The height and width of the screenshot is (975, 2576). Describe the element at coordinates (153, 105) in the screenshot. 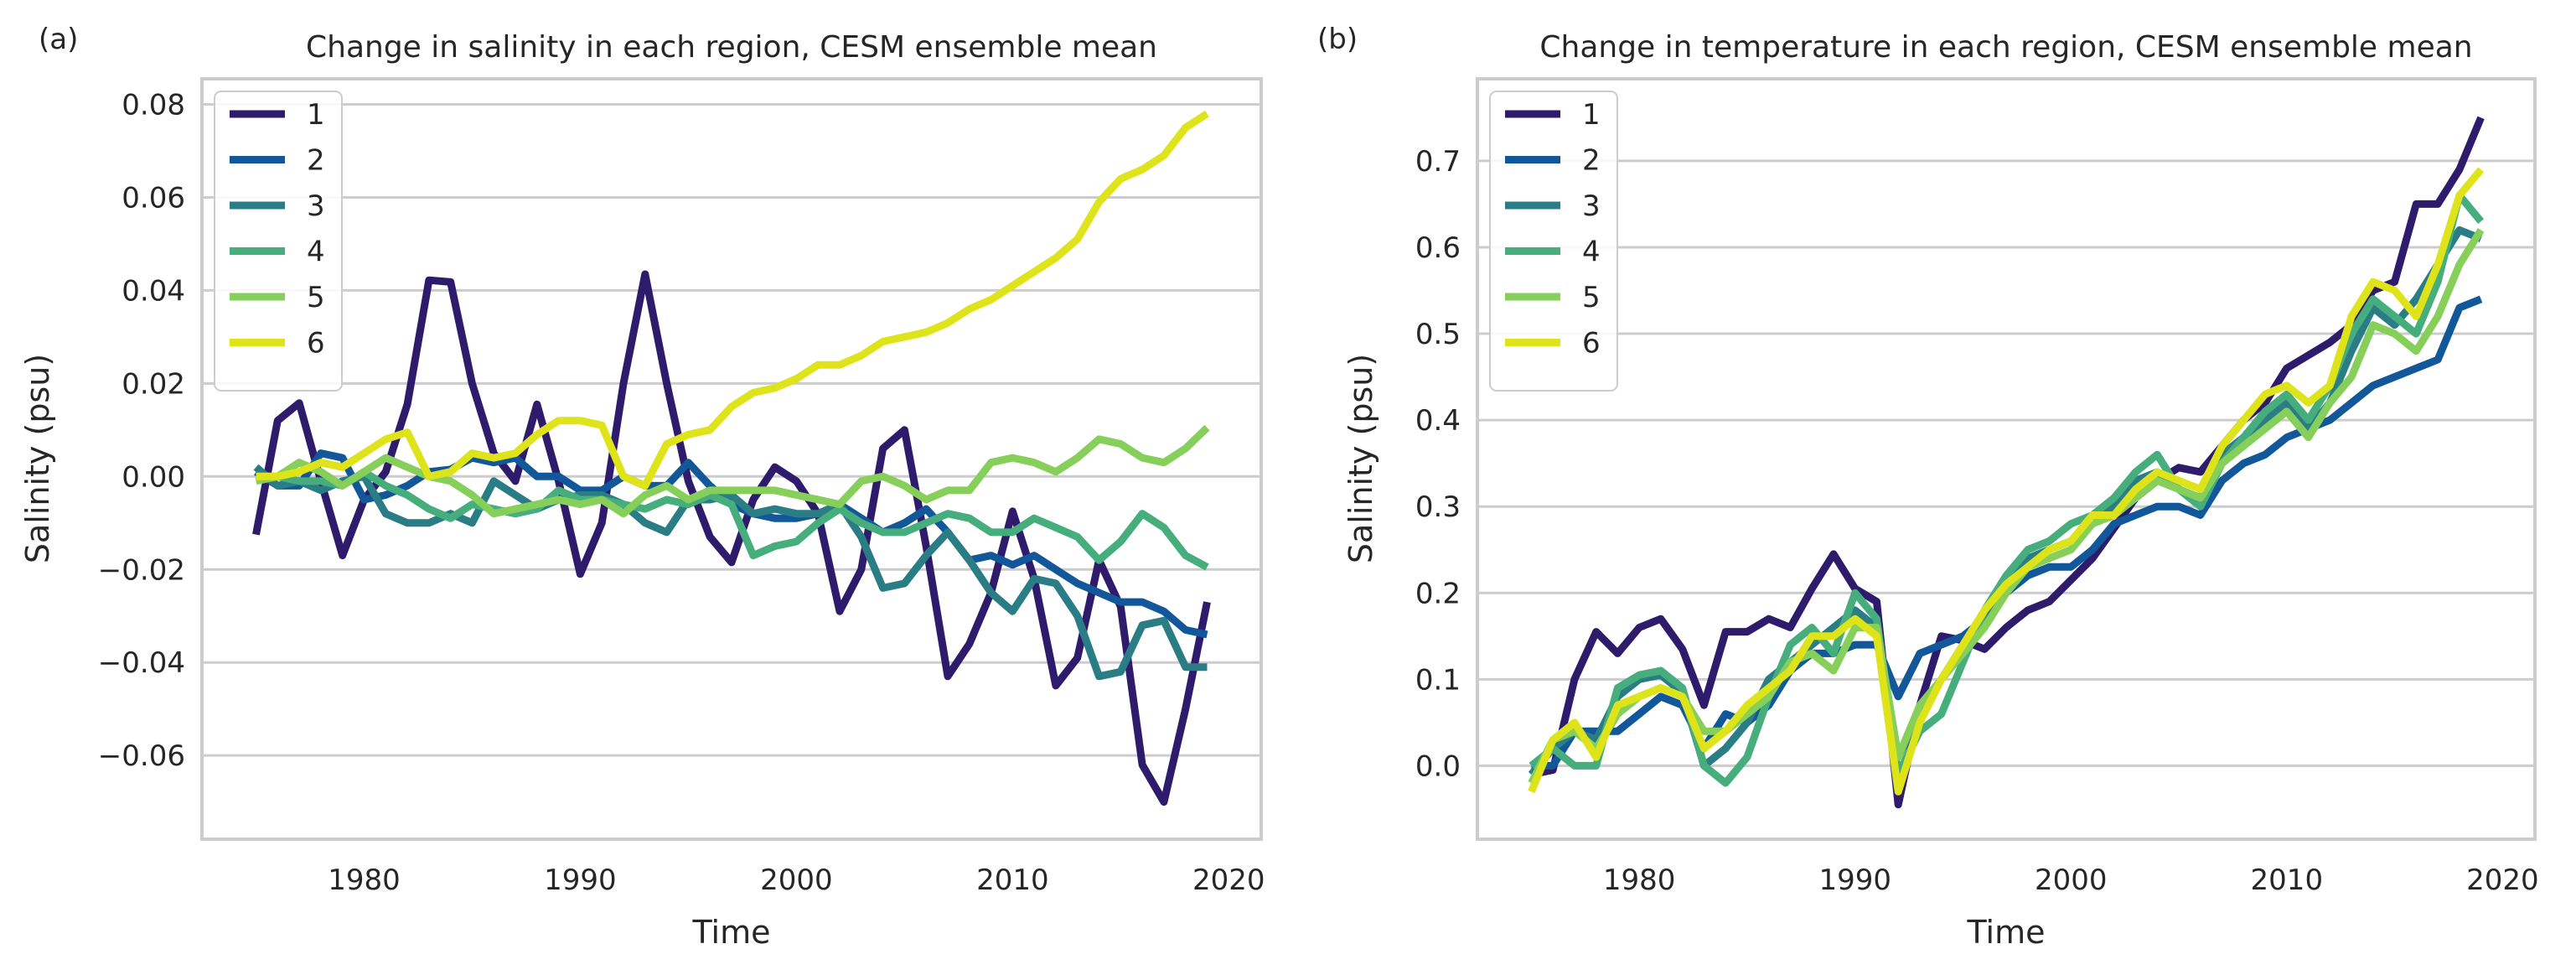

I see `y-tick-label: 0.08` at that location.